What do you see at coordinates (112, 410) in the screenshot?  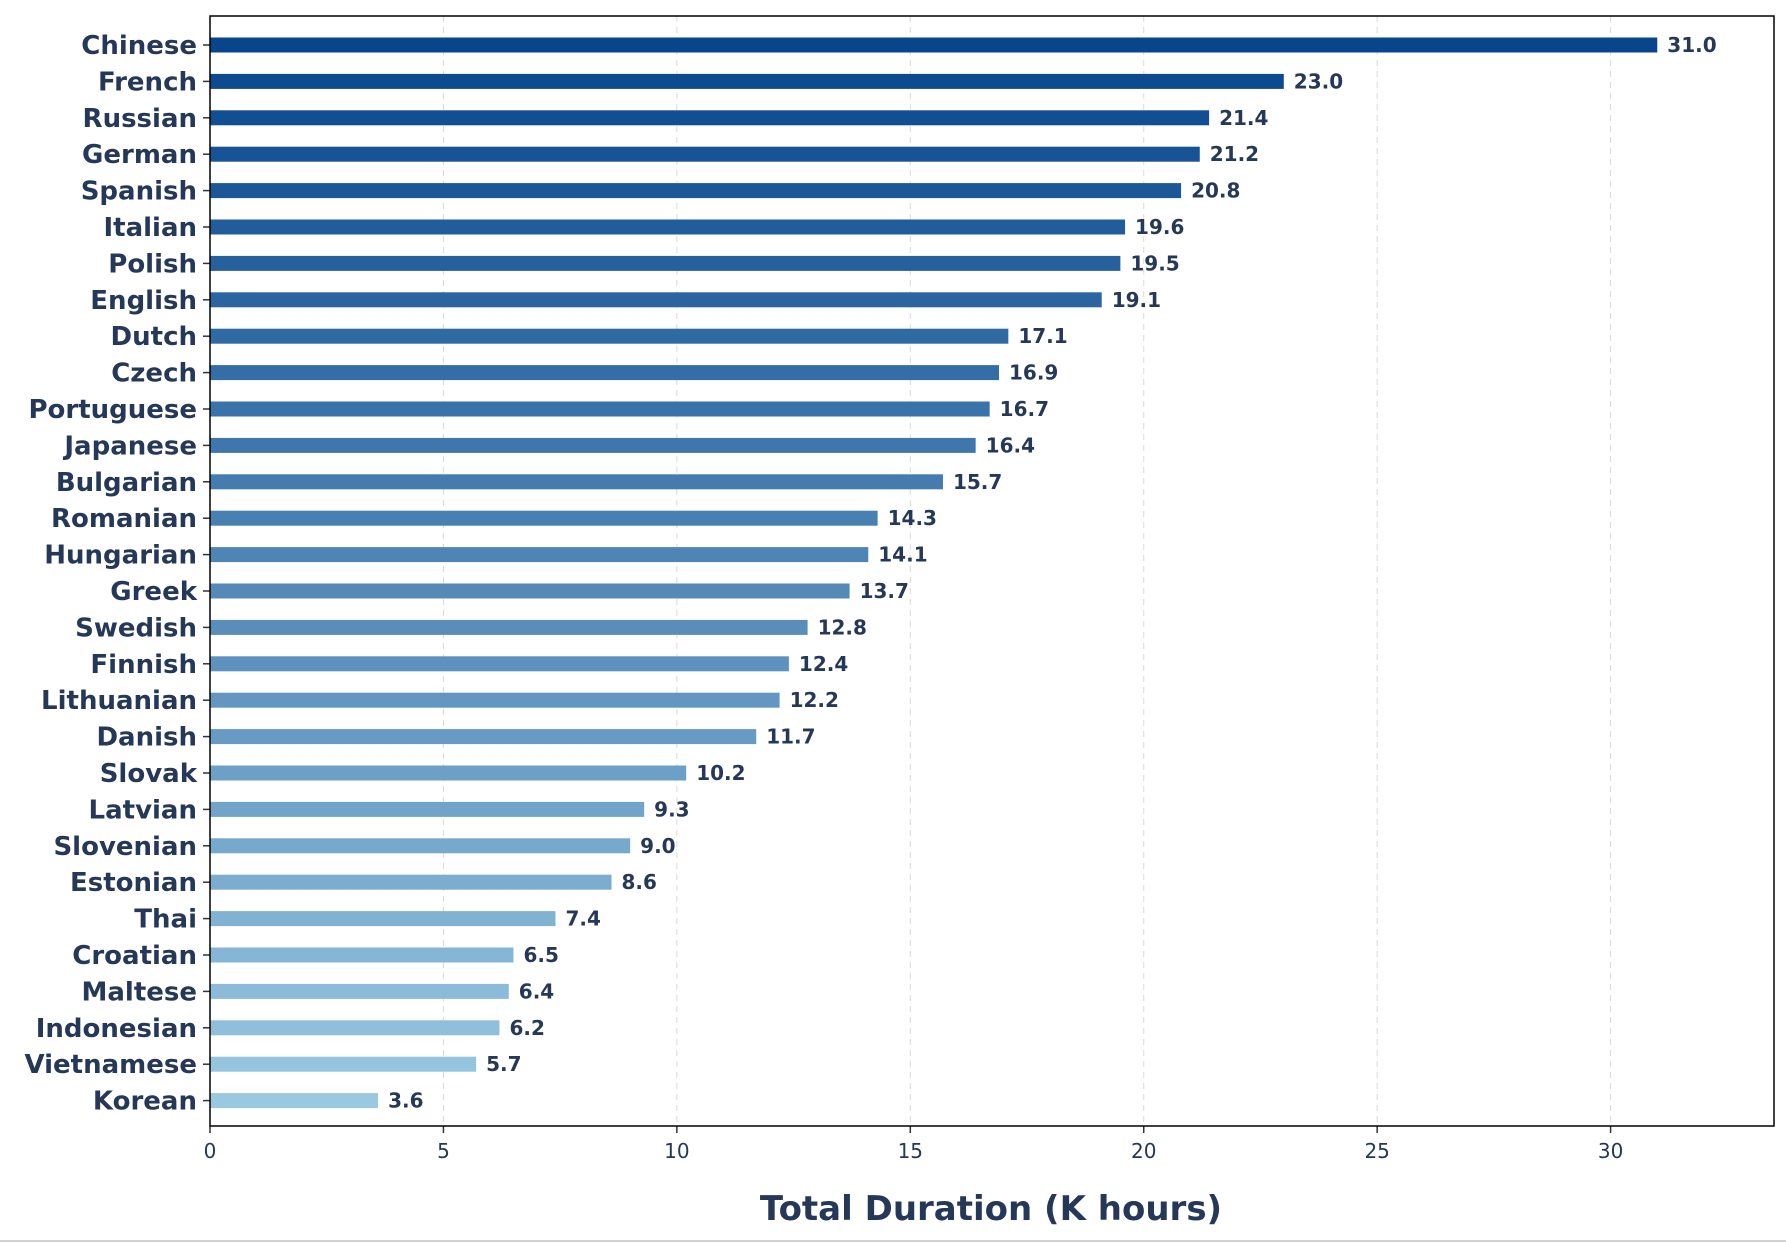 I see `category-label-portuguese: Portuguese` at bounding box center [112, 410].